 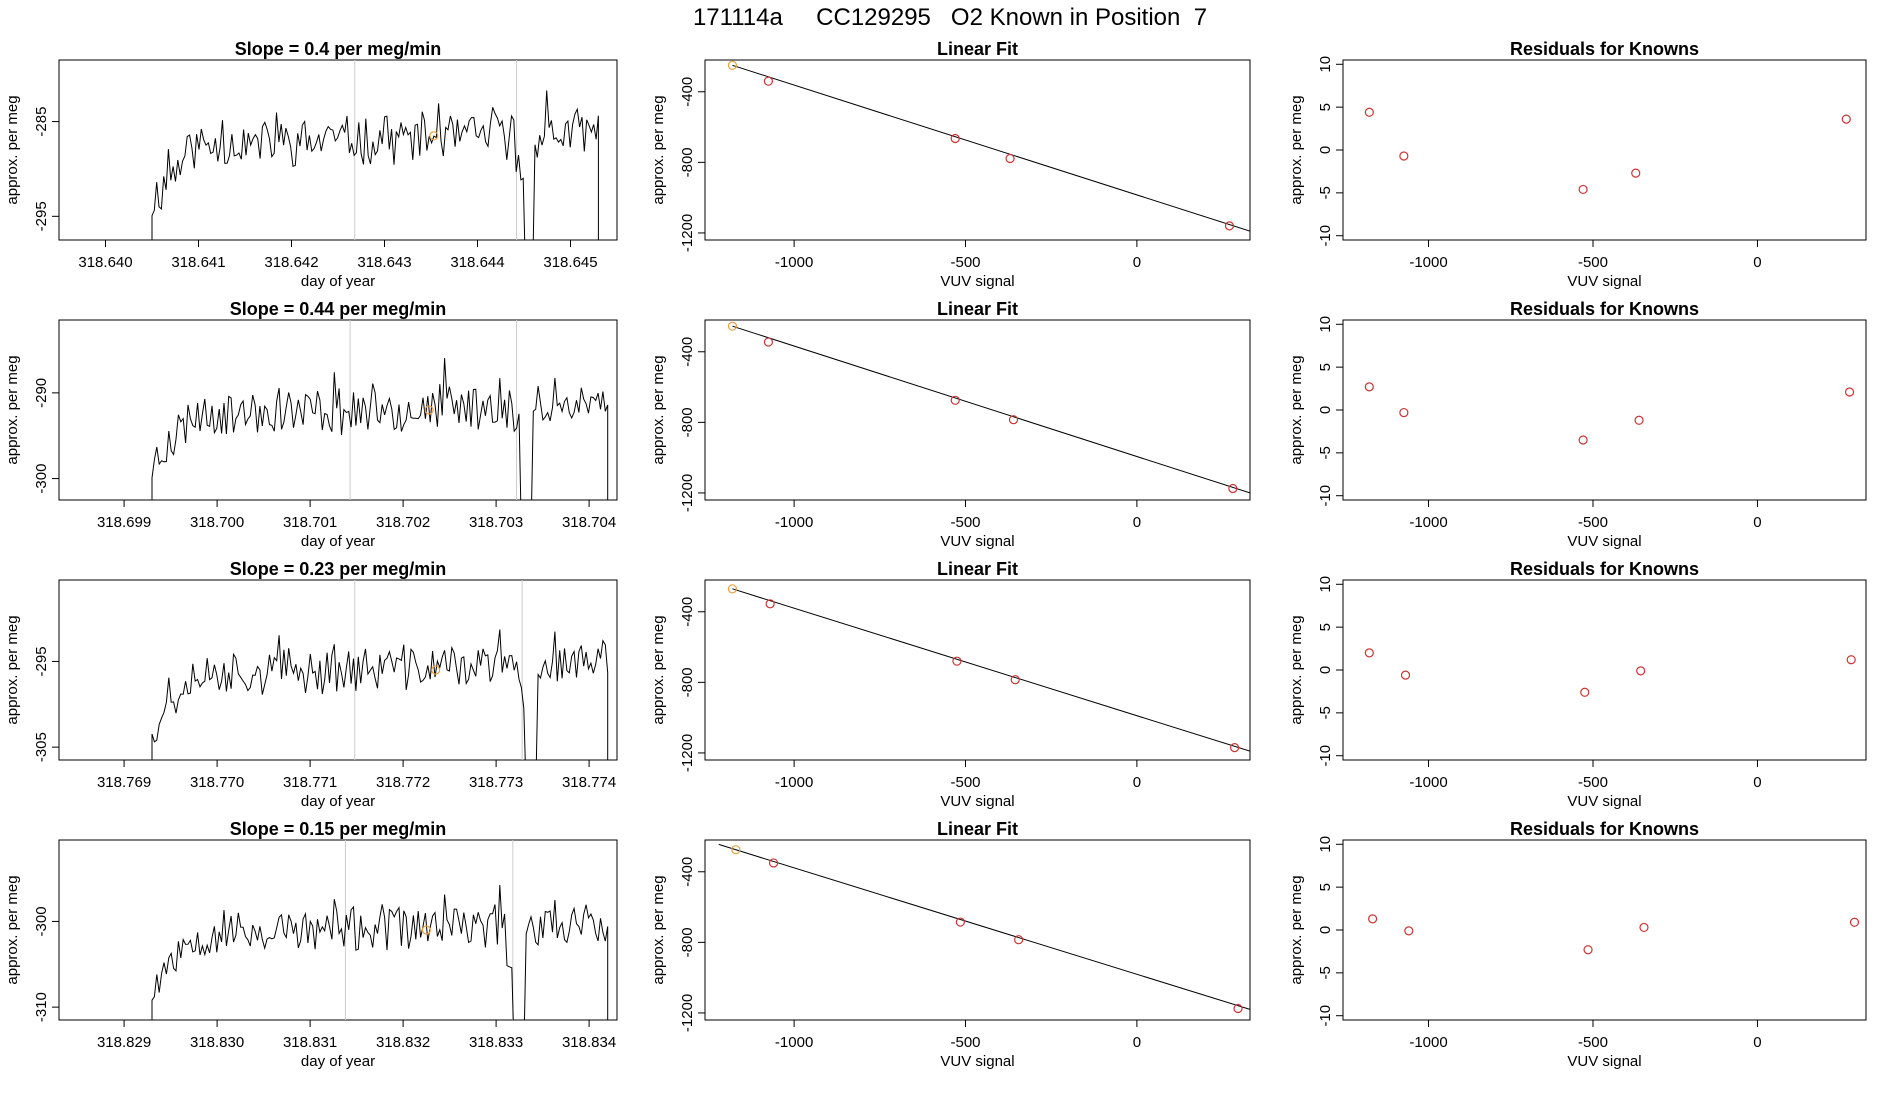 What do you see at coordinates (217, 782) in the screenshot?
I see `x-tick-label: 318.770` at bounding box center [217, 782].